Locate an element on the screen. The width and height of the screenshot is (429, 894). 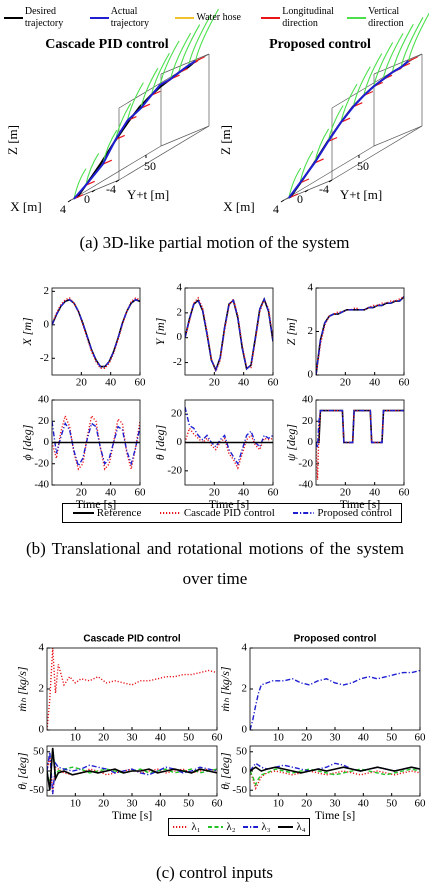
legend-item: Proposed control is located at coordinates (342, 513).